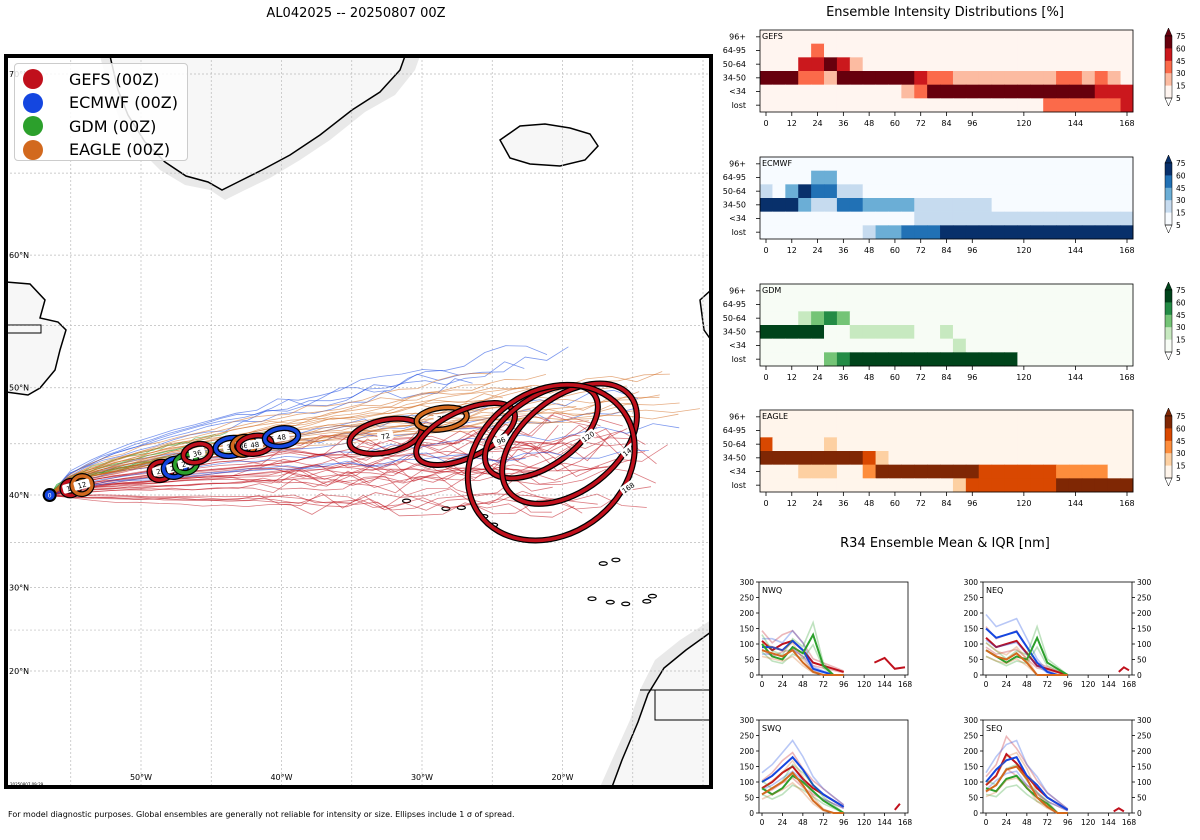  What do you see at coordinates (1142, 660) in the screenshot?
I see `r34-y-tick: 50` at bounding box center [1142, 660].